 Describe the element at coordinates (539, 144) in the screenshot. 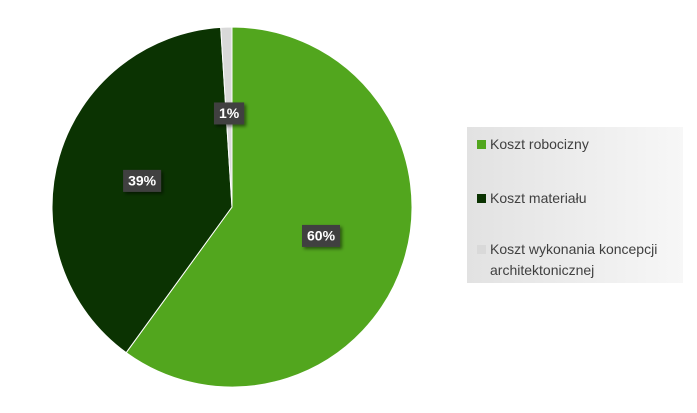

I see `legend-label: Koszt robocizny` at that location.